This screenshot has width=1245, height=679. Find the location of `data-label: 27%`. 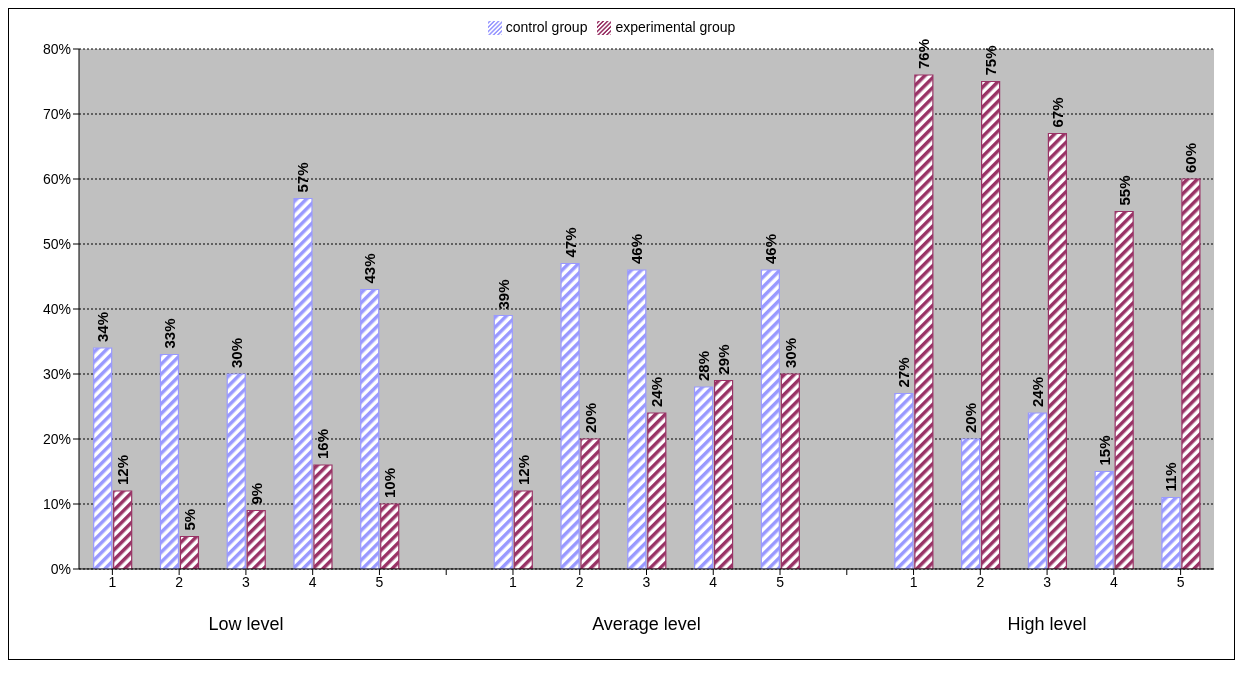

data-label: 27% is located at coordinates (904, 372).